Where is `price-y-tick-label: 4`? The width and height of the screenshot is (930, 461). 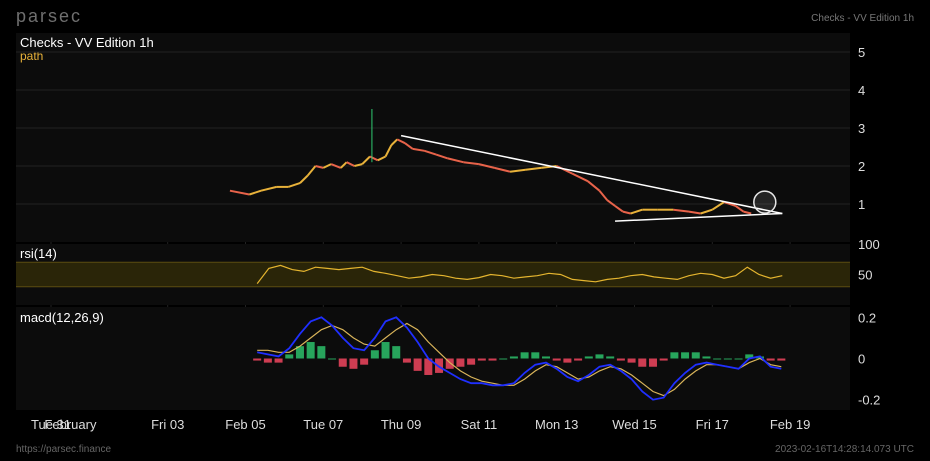
price-y-tick-label: 4 is located at coordinates (861, 90).